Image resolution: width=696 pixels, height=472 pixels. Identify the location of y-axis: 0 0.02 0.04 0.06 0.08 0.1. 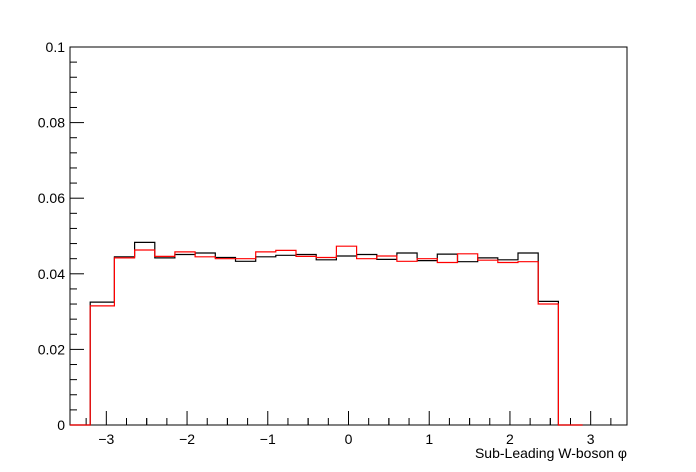
(61, 236).